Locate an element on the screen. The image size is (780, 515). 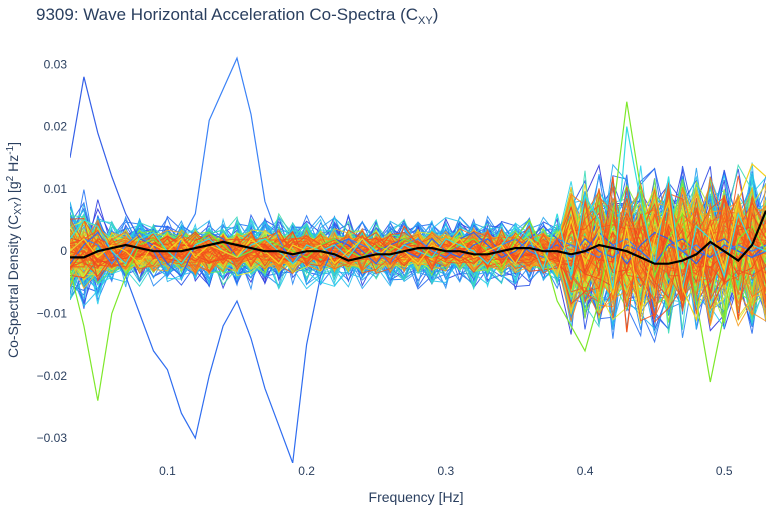
y-axis-title-b: ) [g is located at coordinates (13, 191).